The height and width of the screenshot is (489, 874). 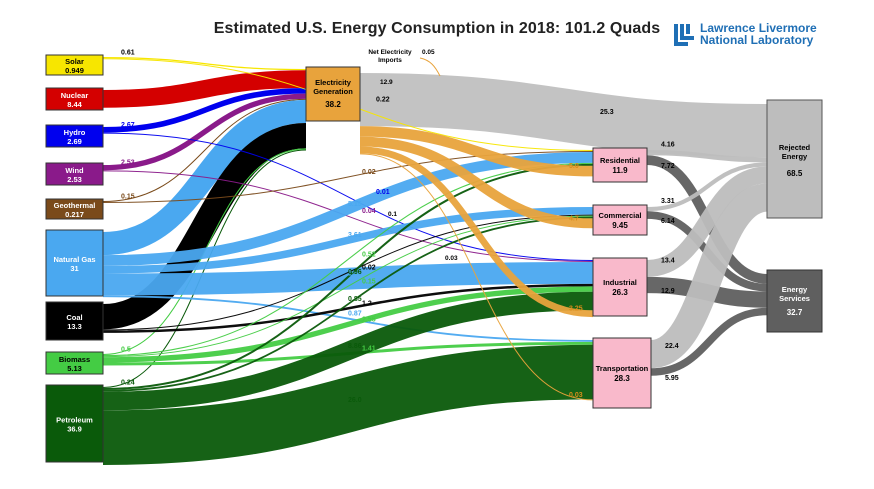 I want to click on source-value-petroleum: 36.9, so click(x=74, y=429).